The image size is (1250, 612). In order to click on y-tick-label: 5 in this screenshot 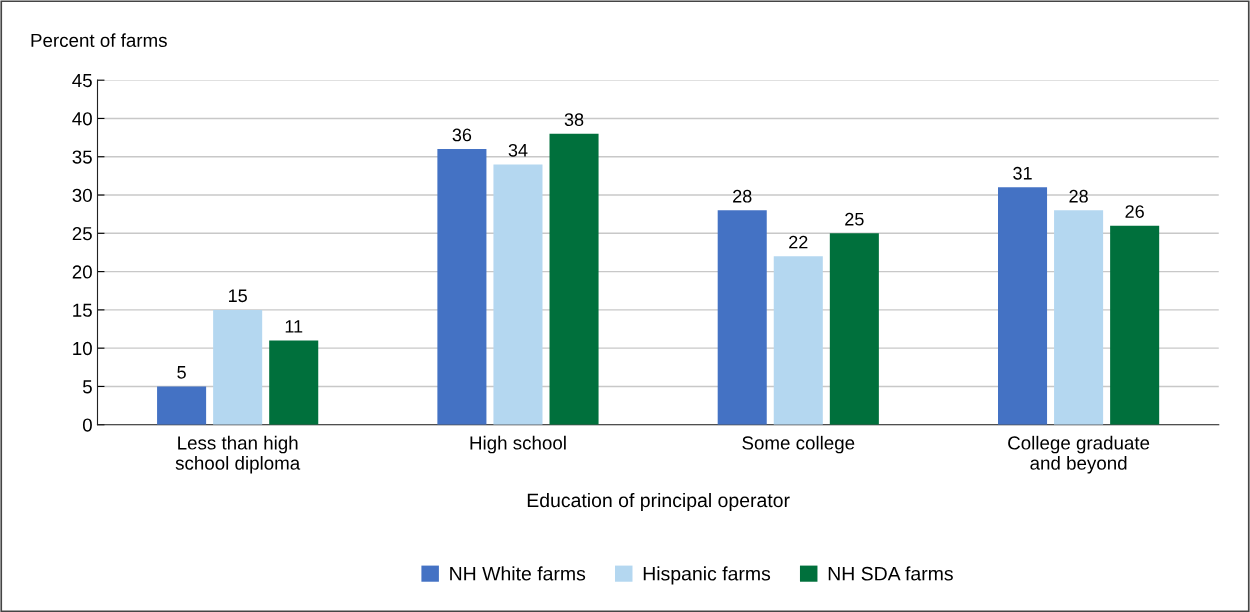, I will do `click(87, 387)`.